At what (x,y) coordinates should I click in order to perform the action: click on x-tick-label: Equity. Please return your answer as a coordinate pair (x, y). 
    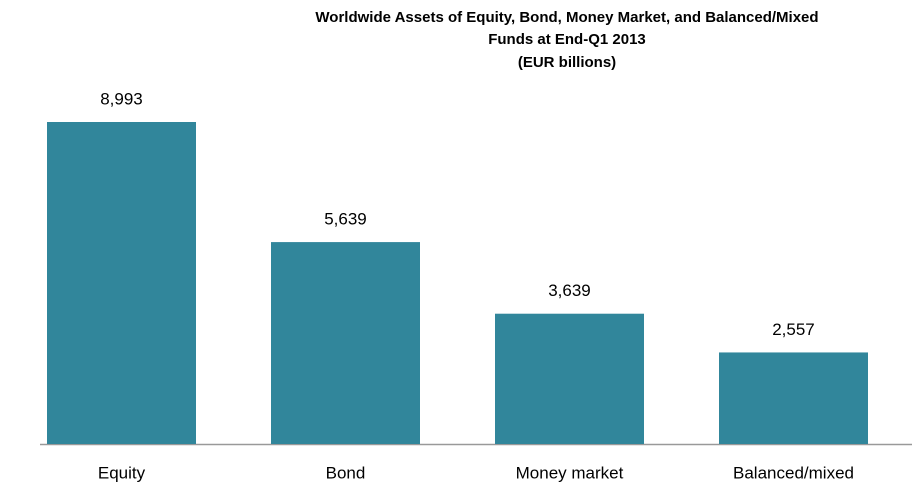
    Looking at the image, I should click on (122, 472).